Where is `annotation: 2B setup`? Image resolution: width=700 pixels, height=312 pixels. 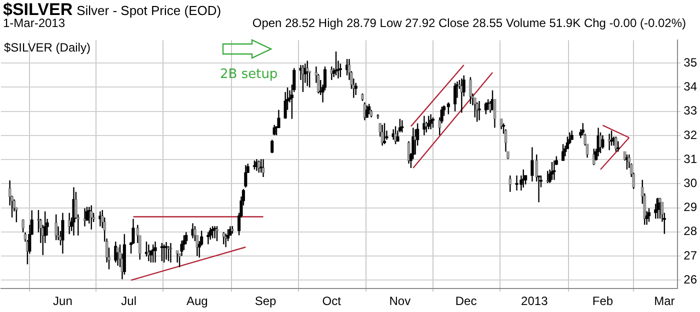 annotation: 2B setup is located at coordinates (249, 74).